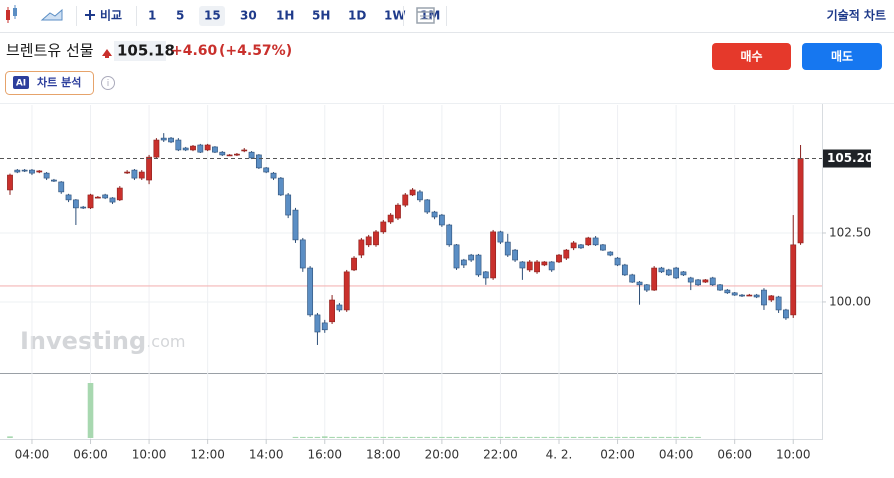  Describe the element at coordinates (90, 455) in the screenshot. I see `x-tick-label: 06:00` at that location.